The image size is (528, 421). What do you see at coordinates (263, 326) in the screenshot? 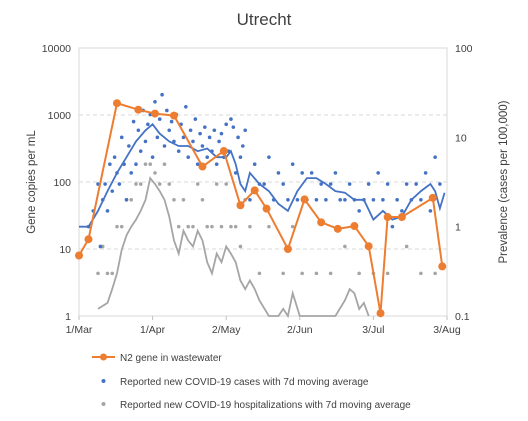
I see `x-tick-labels: 1/Mar 1/Apr 2/May 2/Jun 3/Jul 3/Aug` at bounding box center [263, 326].